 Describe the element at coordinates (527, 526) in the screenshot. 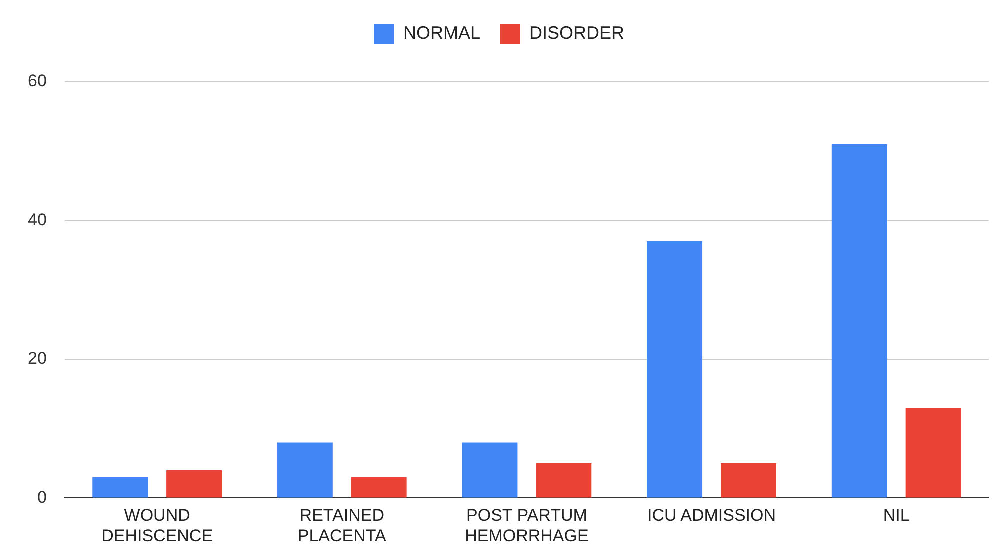

I see `x-tick-label: POST PARTUM HEMORRHAGE` at that location.